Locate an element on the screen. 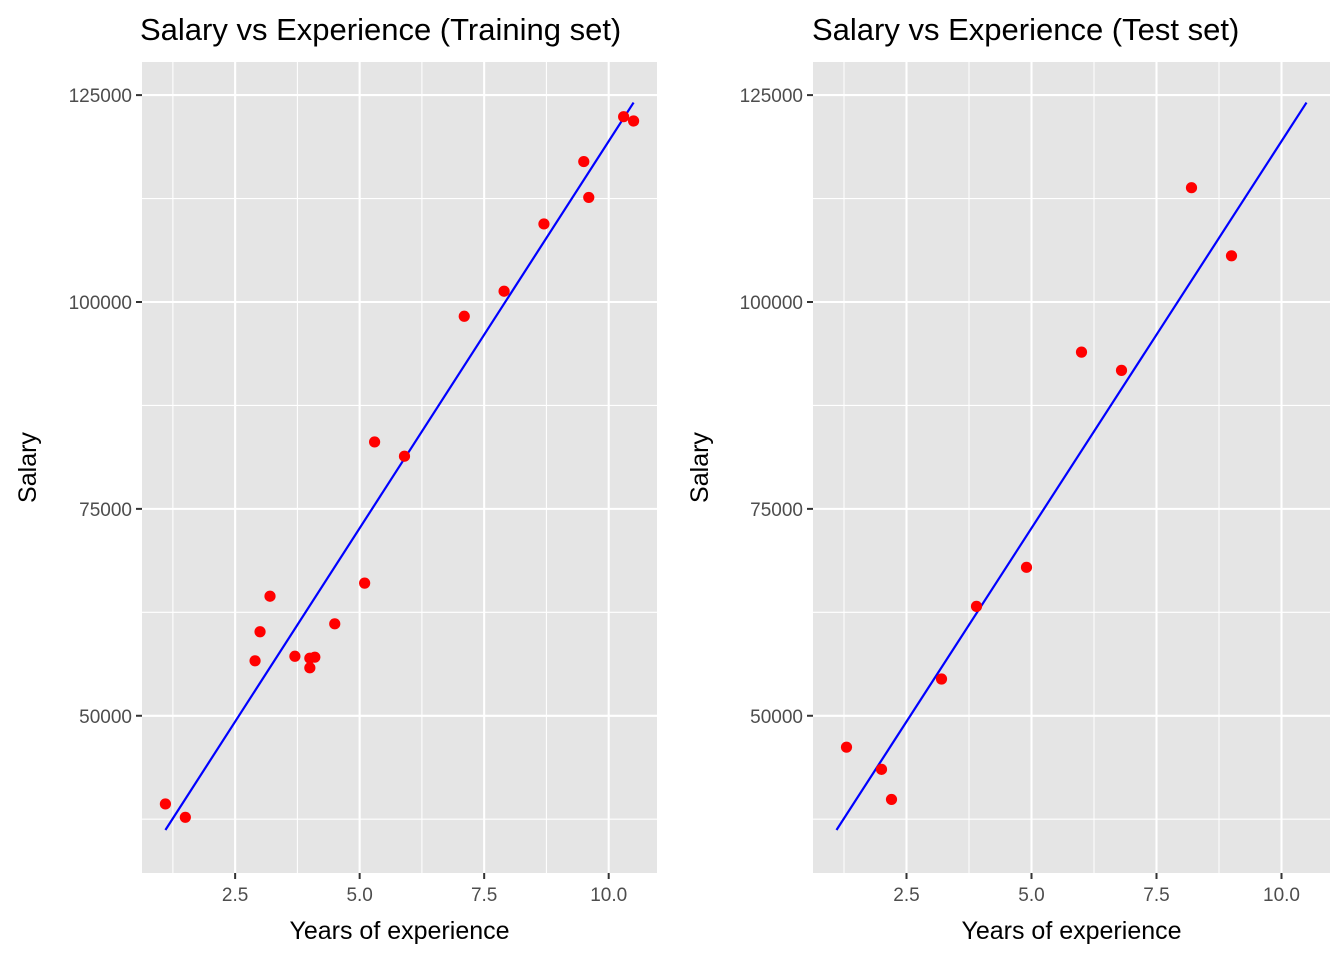  chart-title-test: Salary vs Experience (Test set) is located at coordinates (1025, 29).